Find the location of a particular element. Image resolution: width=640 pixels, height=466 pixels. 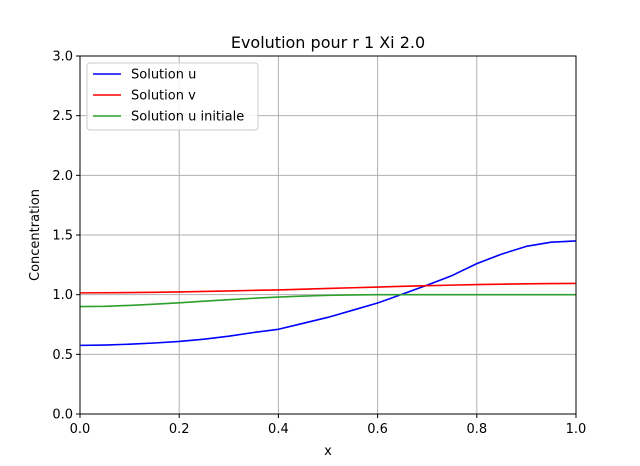

y-tick-label: 0.0 is located at coordinates (62, 415).